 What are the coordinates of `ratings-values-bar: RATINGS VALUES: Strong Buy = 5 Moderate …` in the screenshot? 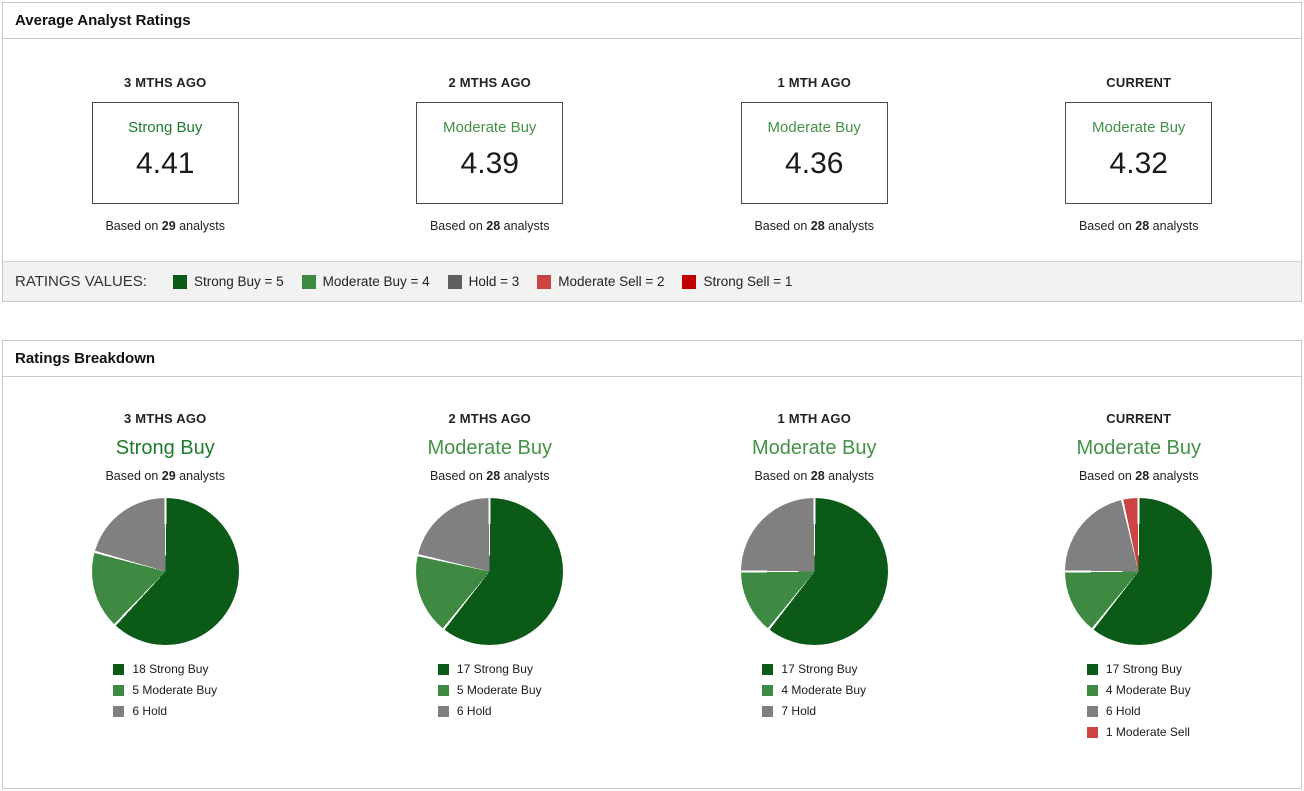 It's located at (652, 281).